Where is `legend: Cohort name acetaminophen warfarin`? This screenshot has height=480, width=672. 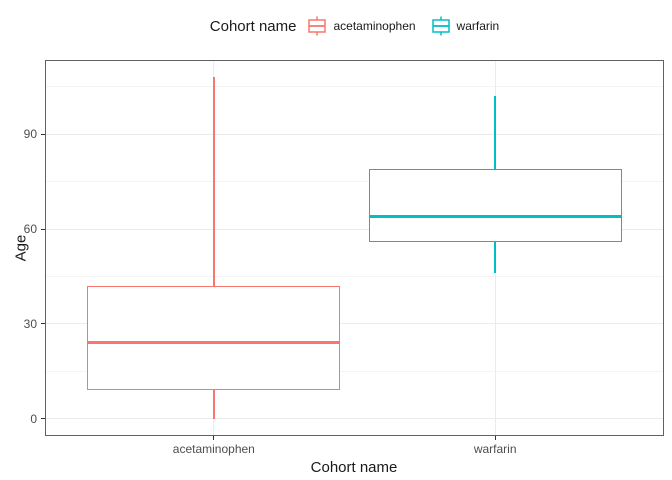 legend: Cohort name acetaminophen warfarin is located at coordinates (354, 26).